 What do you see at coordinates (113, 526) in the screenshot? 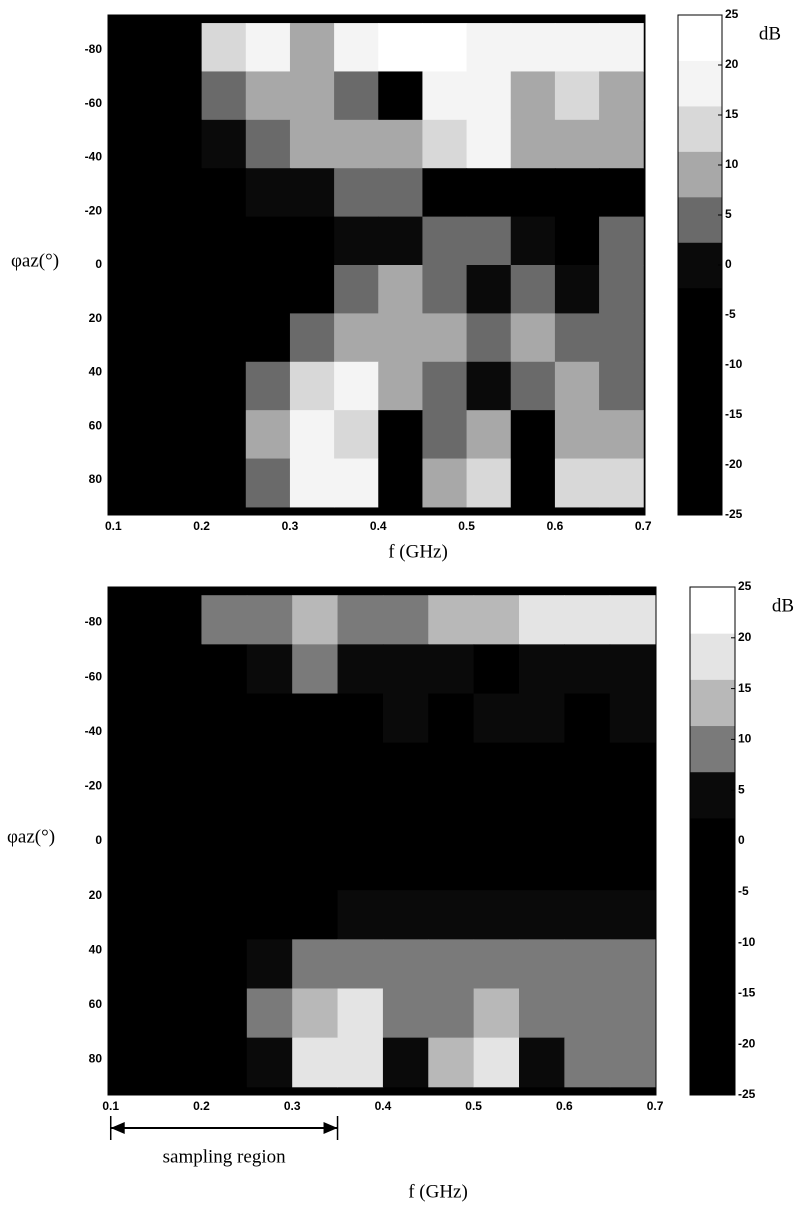
I see `x-tick-label: 0.1` at bounding box center [113, 526].